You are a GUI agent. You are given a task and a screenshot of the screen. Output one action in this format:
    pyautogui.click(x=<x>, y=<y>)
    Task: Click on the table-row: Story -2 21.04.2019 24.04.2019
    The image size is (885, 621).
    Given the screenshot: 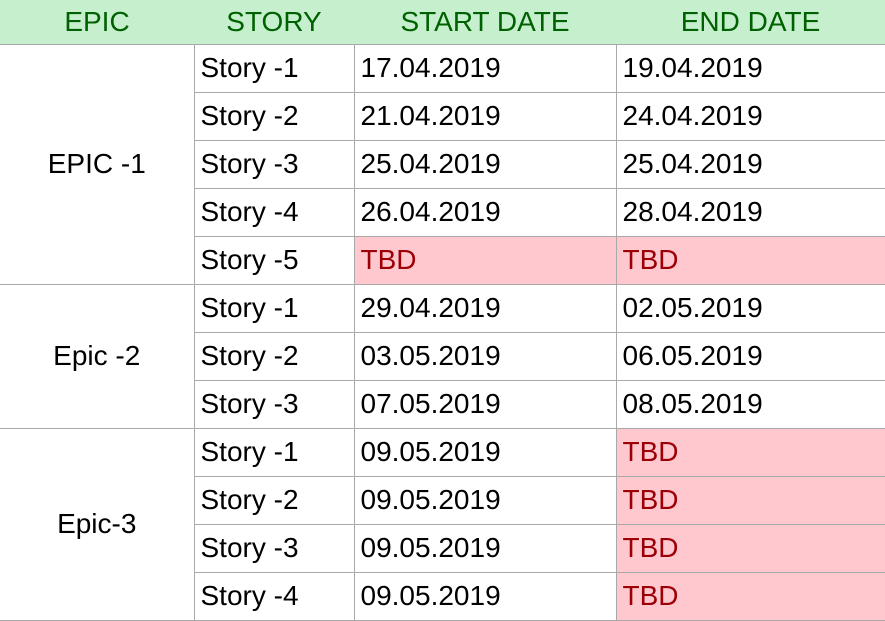 What is the action you would take?
    pyautogui.click(x=442, y=116)
    